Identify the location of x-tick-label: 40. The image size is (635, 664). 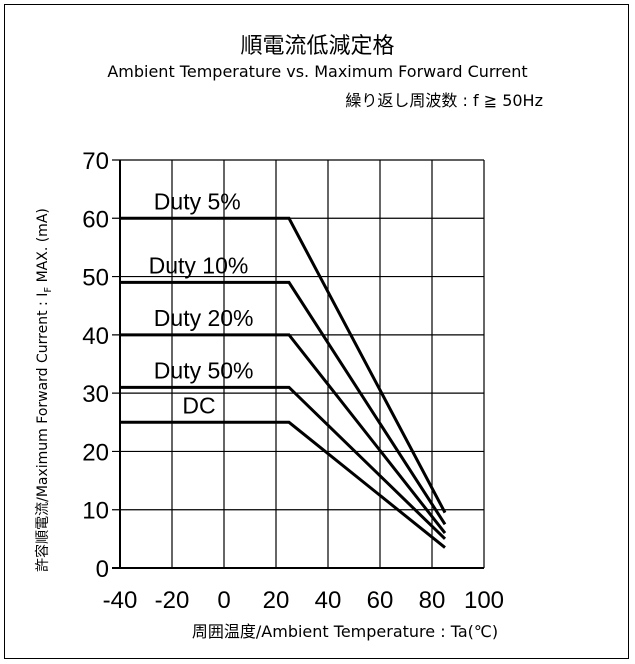
(328, 600).